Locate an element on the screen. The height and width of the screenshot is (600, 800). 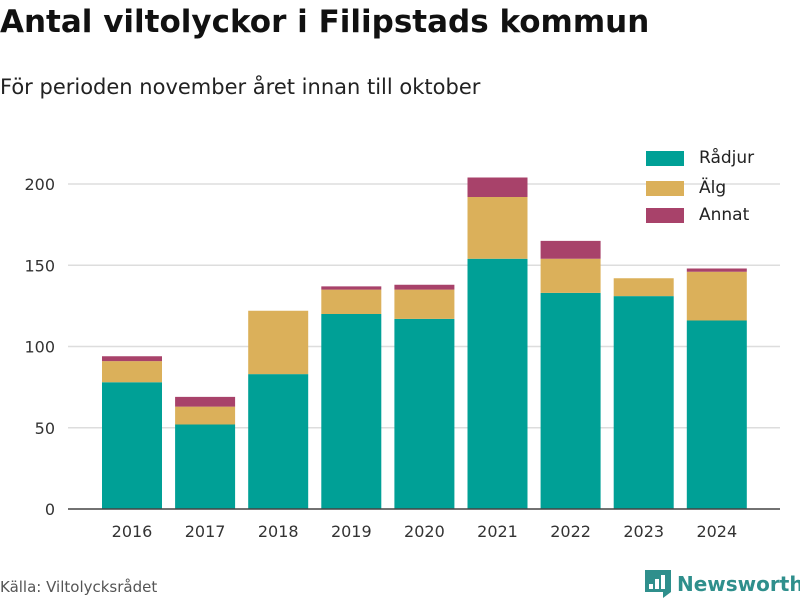
x-tick-label-2016: 2016 is located at coordinates (132, 531).